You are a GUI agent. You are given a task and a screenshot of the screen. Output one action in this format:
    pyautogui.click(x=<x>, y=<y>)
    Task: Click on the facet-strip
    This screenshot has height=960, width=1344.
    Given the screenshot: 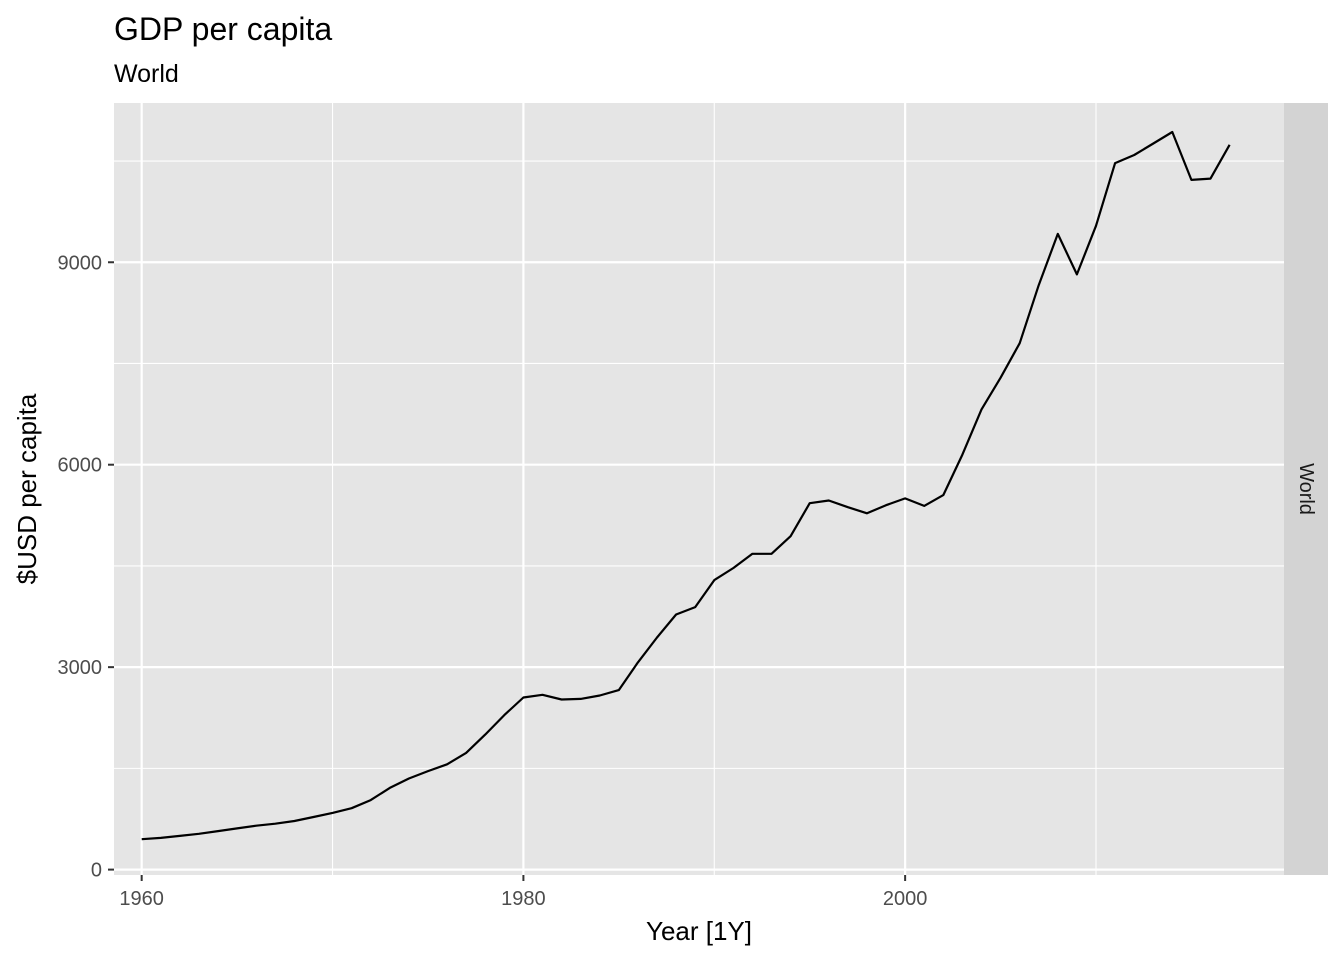 What is the action you would take?
    pyautogui.click(x=1306, y=489)
    